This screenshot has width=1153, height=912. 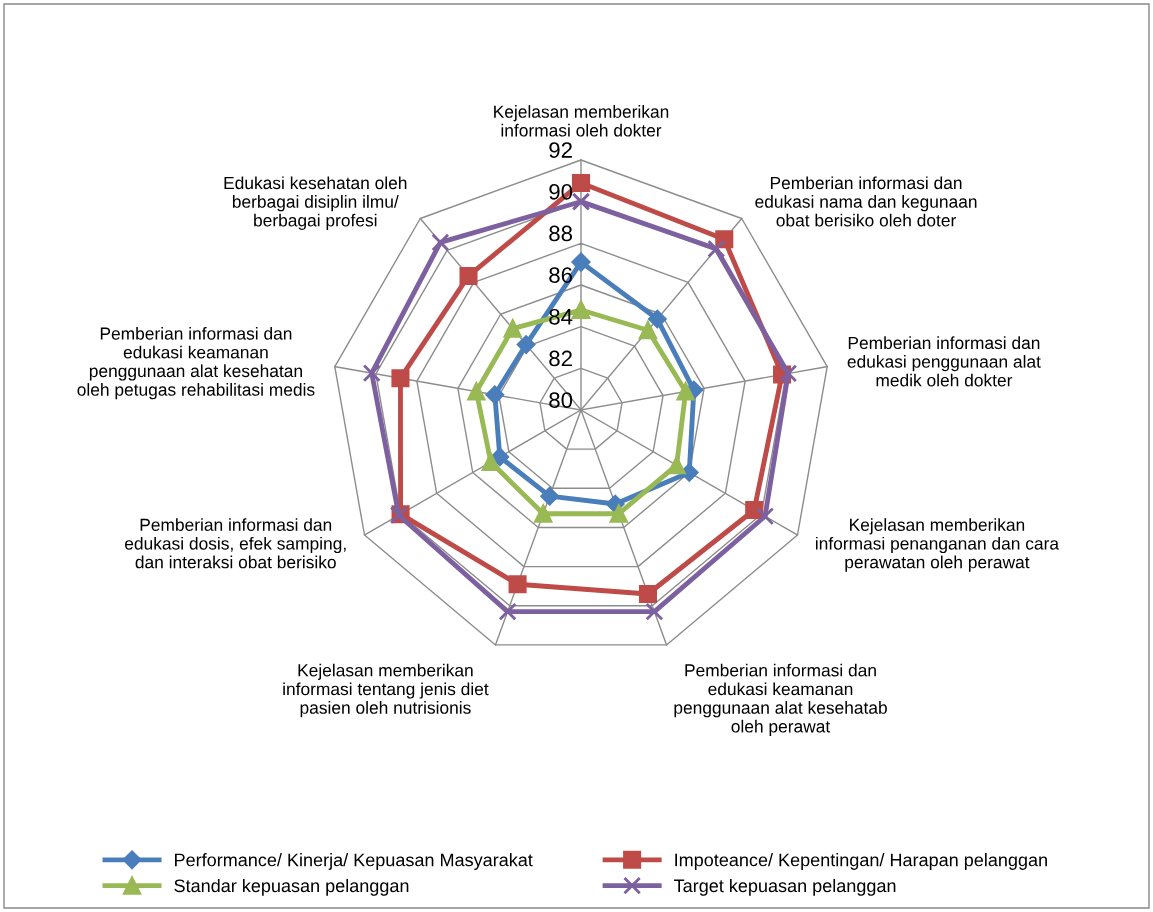 What do you see at coordinates (560, 358) in the screenshot?
I see `y-tick-label: 82` at bounding box center [560, 358].